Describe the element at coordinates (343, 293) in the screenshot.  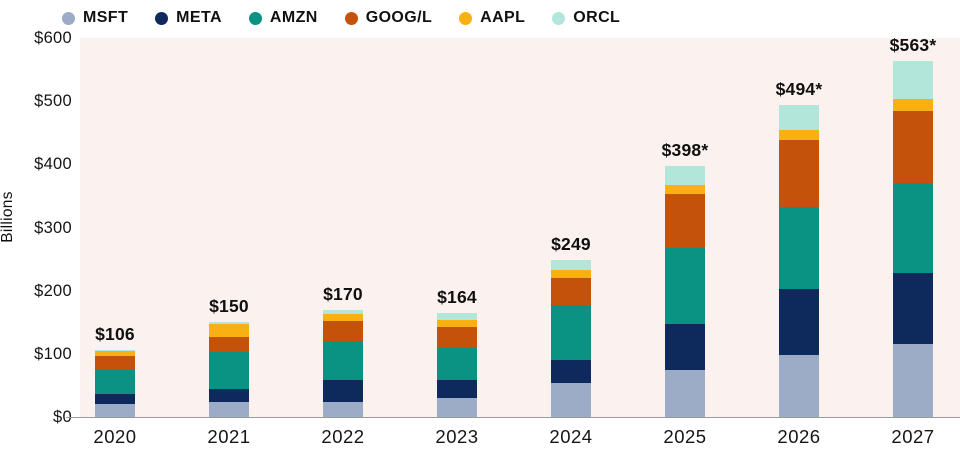
I see `bar-total-label-2022: $170` at that location.